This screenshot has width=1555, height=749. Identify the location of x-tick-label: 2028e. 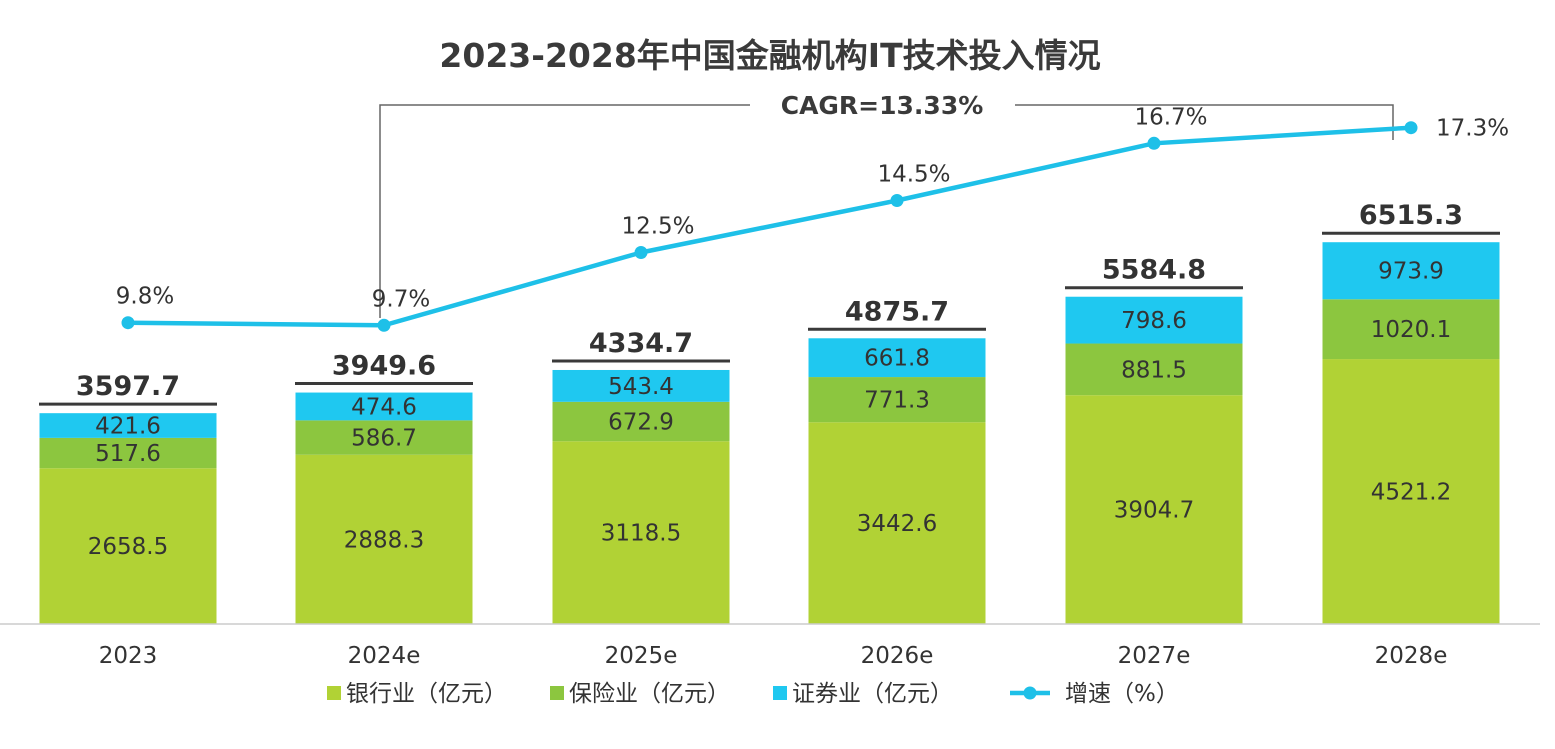
(1411, 656).